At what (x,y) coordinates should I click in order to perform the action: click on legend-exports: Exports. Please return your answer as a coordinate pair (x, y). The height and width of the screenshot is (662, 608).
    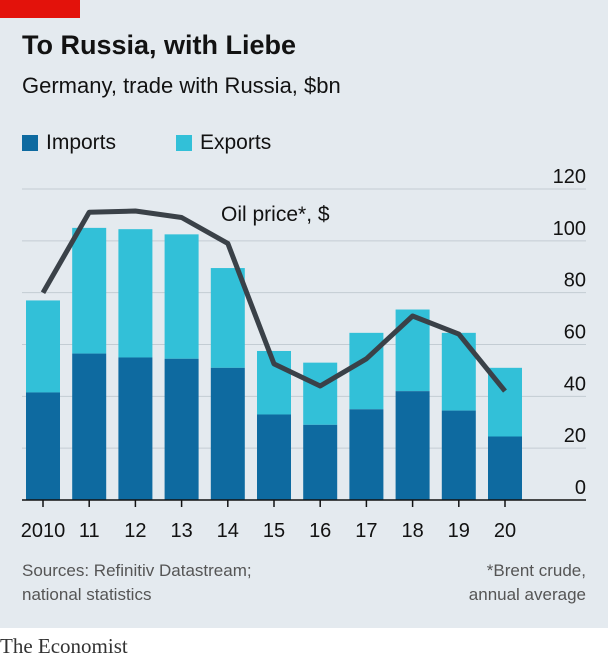
    Looking at the image, I should click on (223, 143).